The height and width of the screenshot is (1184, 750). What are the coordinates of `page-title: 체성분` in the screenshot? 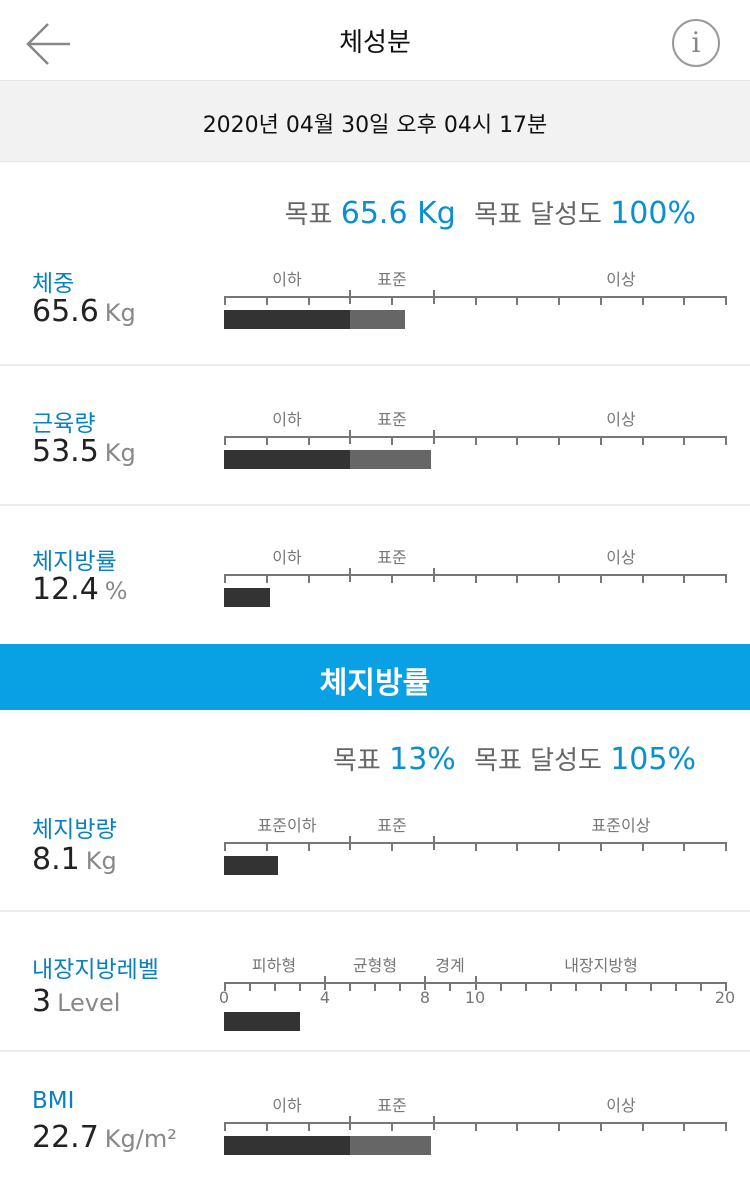 It's located at (375, 43).